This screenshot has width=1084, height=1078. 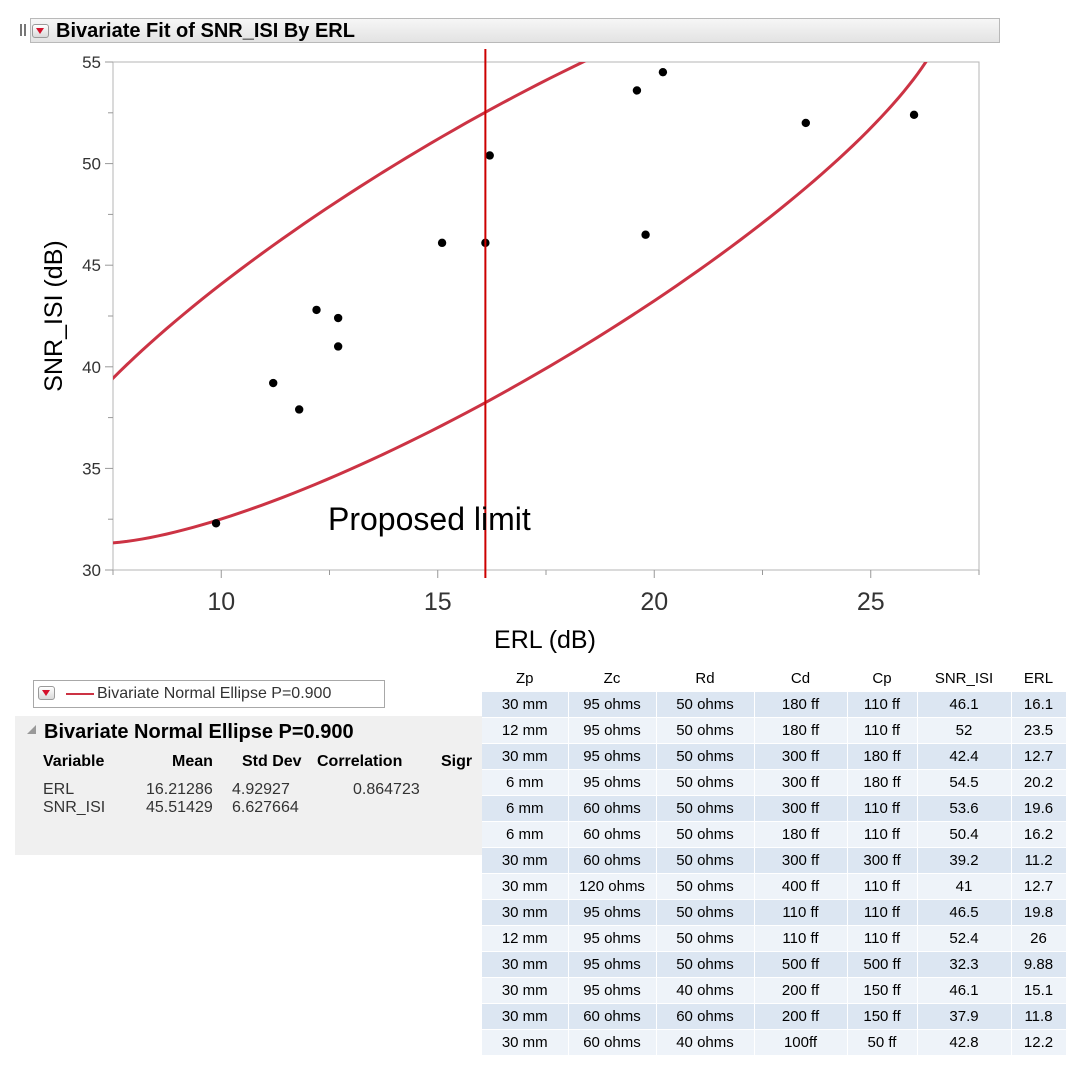 I want to click on cell-erl: 23.5, so click(x=1039, y=730).